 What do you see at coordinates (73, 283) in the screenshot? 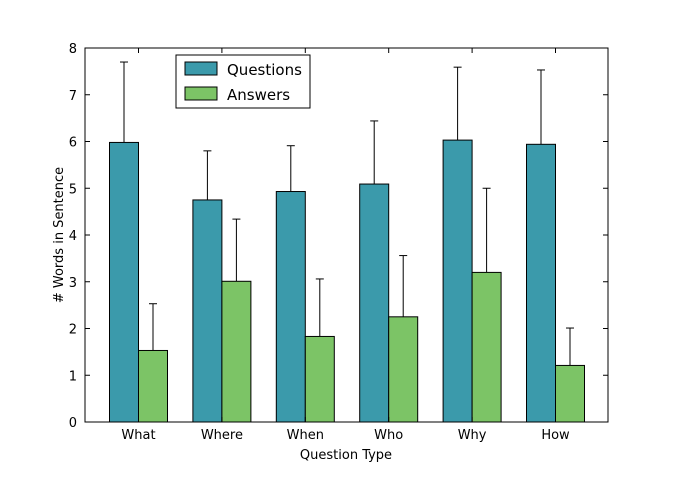
I see `y-tick-label-3: 3` at bounding box center [73, 283].